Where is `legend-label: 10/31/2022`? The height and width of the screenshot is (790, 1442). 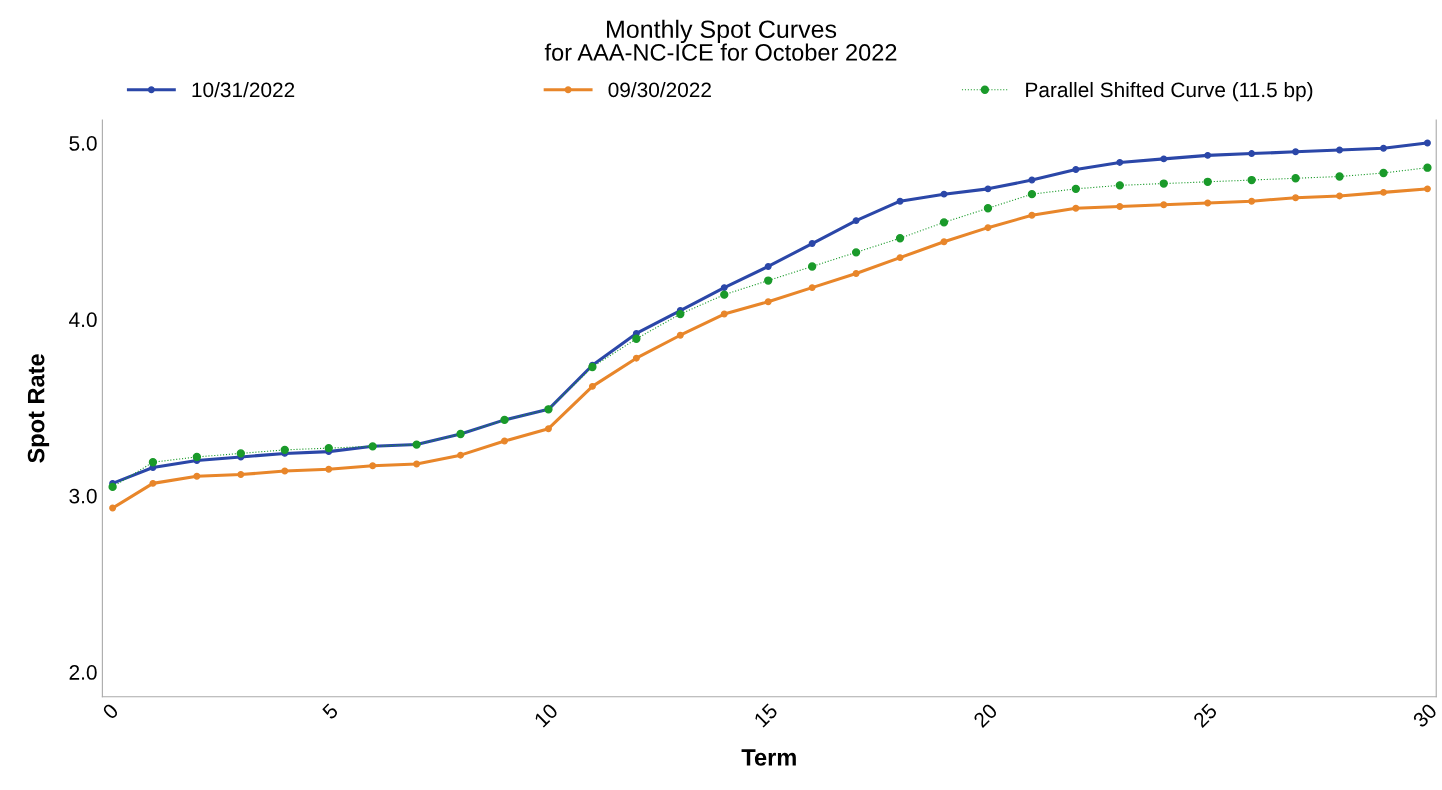 legend-label: 10/31/2022 is located at coordinates (243, 89).